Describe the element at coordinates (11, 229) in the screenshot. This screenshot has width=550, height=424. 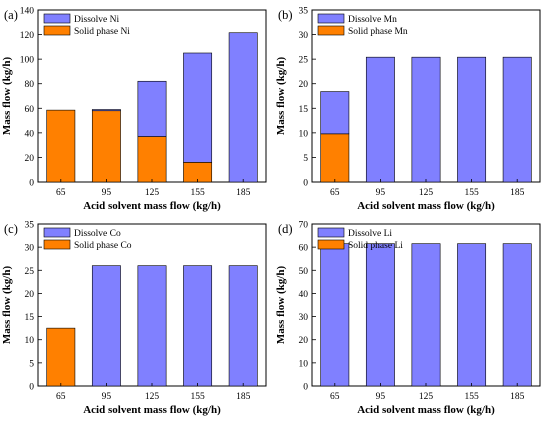
I see `panel-label: (c)` at that location.